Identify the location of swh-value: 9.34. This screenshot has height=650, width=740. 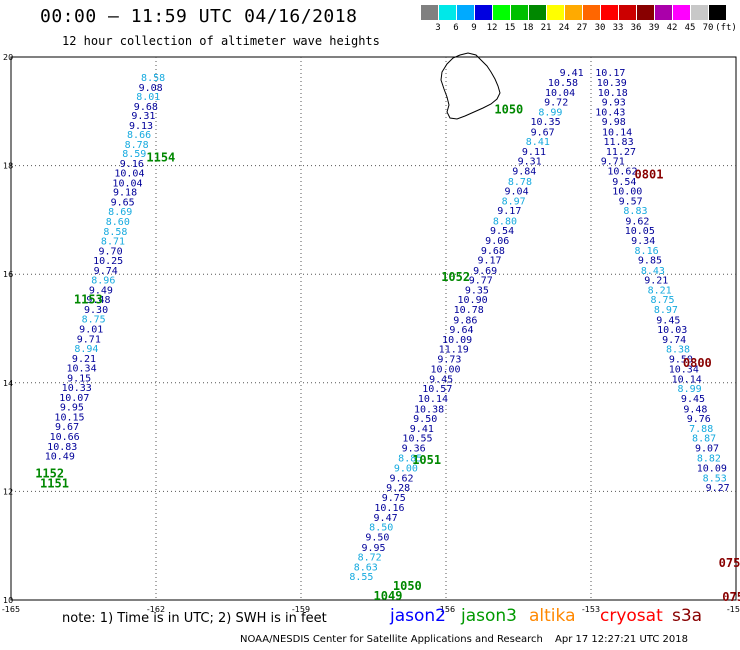
(643, 241).